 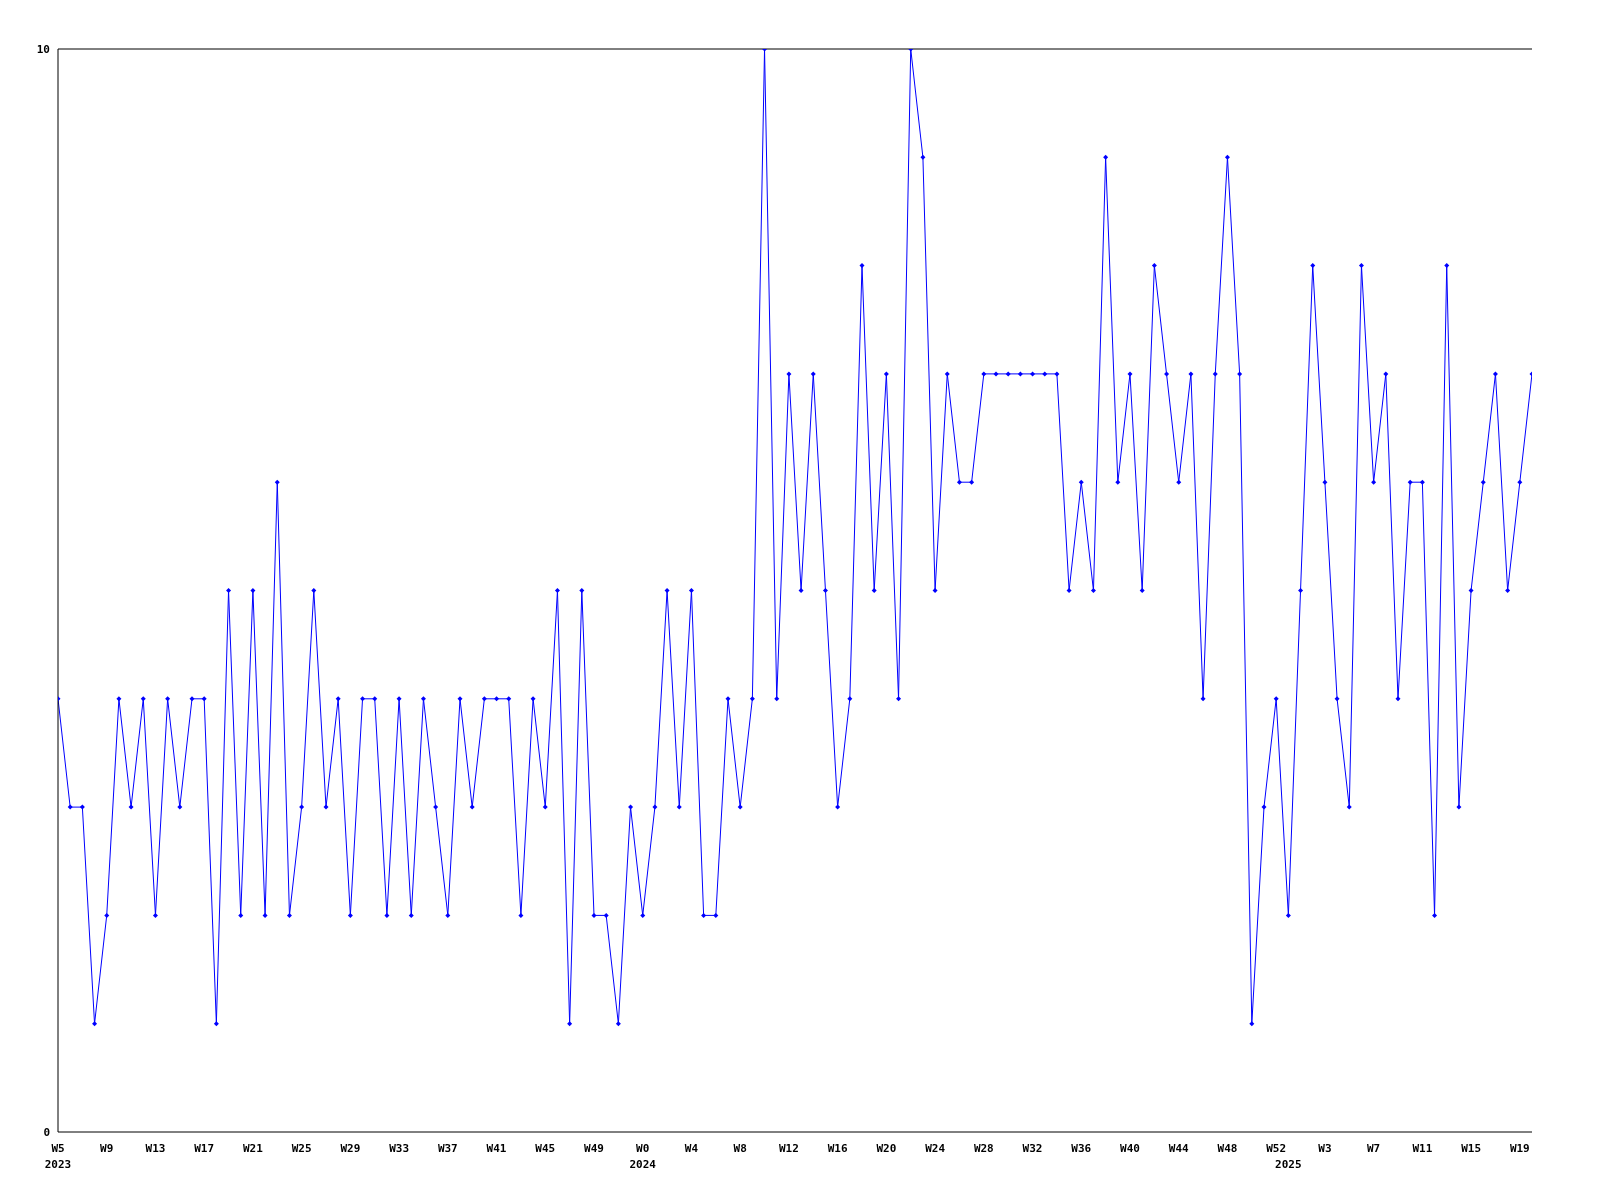 What do you see at coordinates (1227, 1148) in the screenshot?
I see `x-tick-label: W48` at bounding box center [1227, 1148].